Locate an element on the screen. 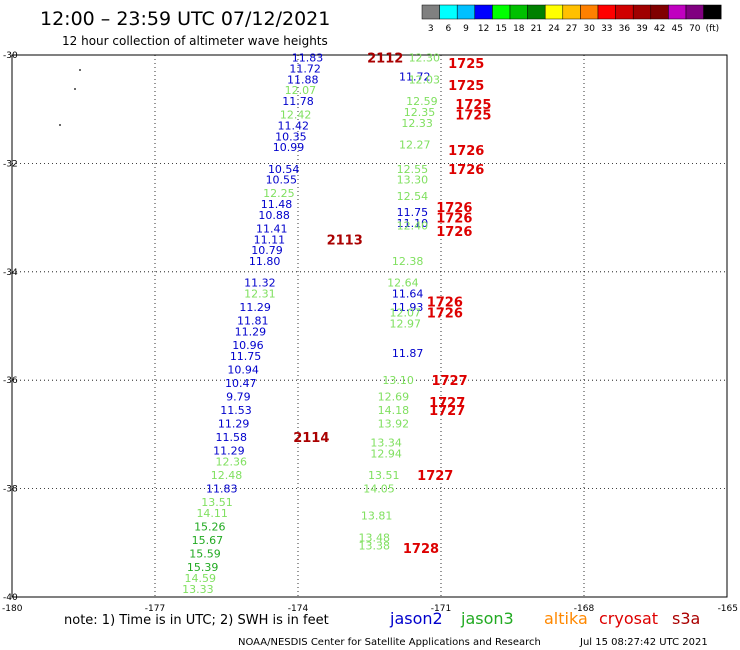 Image resolution: width=740 pixels, height=650 pixels. jason3-swh-label: 13.48 is located at coordinates (375, 537).